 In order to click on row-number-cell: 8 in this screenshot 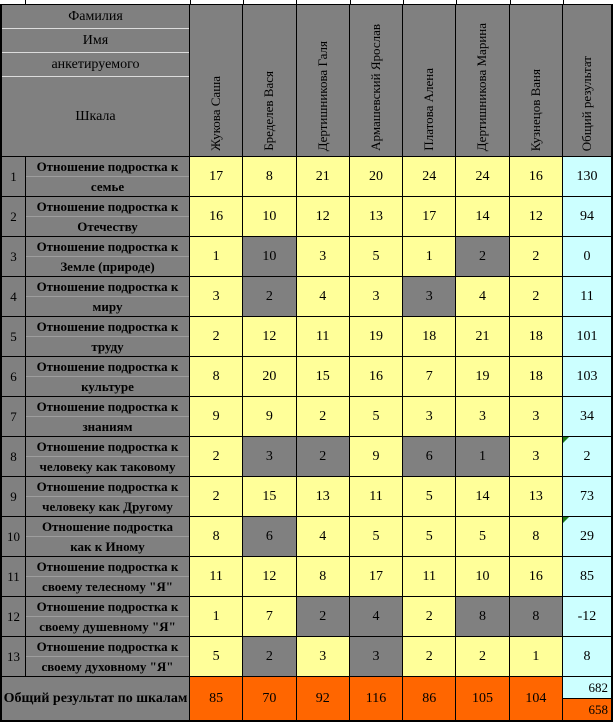, I will do `click(14, 456)`.